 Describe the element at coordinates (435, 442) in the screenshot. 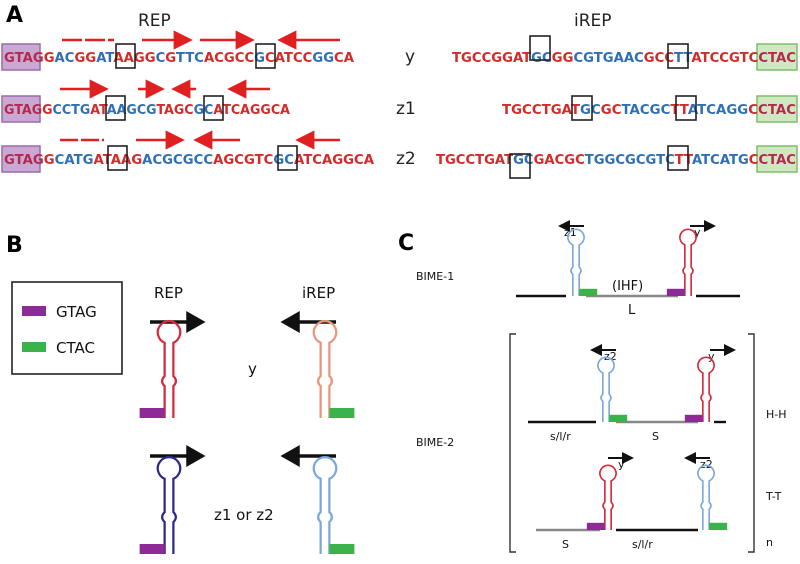

I see `bime2-name: BIME-2` at that location.